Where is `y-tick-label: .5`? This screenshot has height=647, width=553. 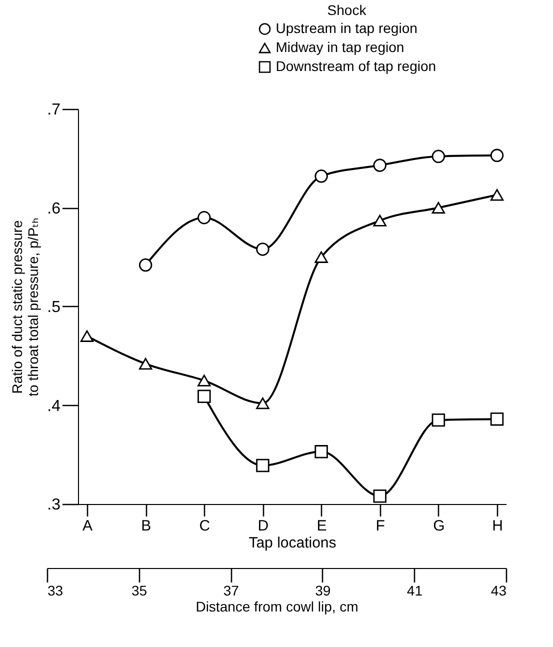
y-tick-label: .5 is located at coordinates (54, 307).